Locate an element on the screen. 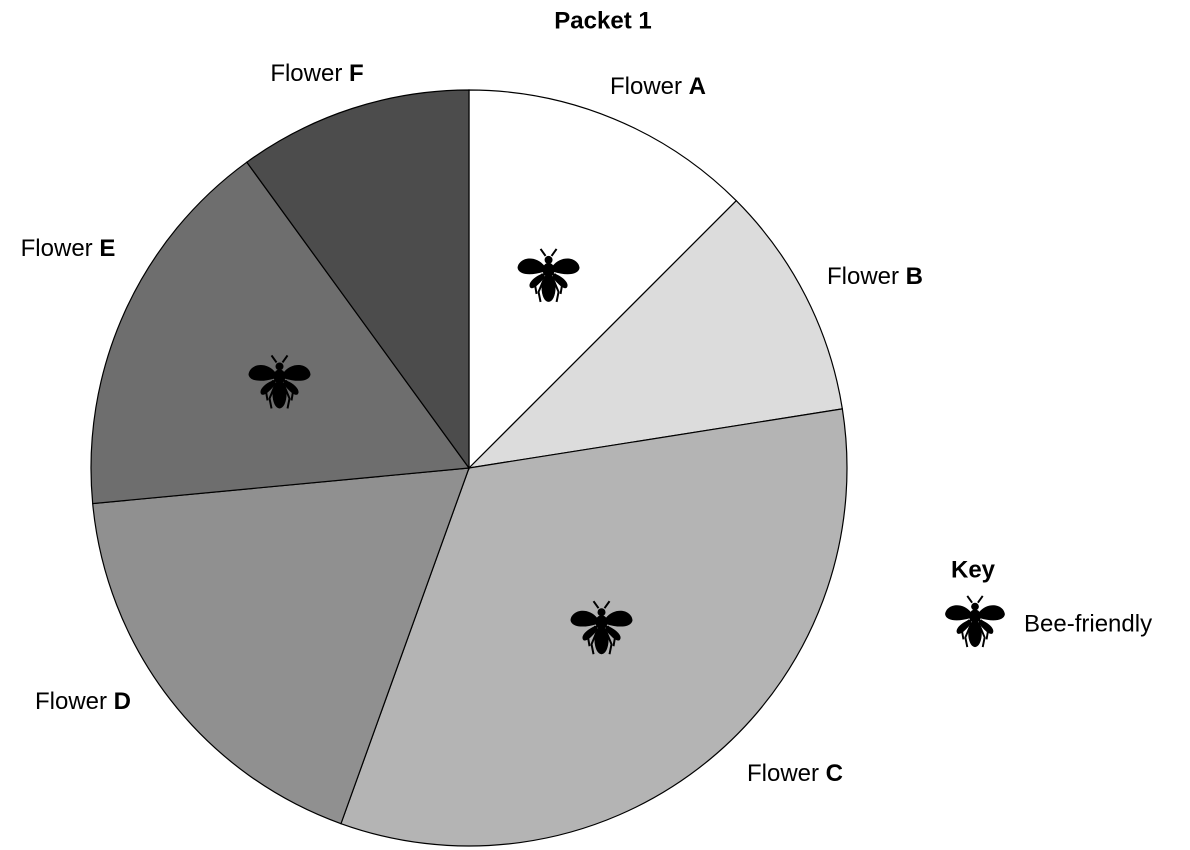 The width and height of the screenshot is (1190, 850). slice-label: Flower F is located at coordinates (316, 73).